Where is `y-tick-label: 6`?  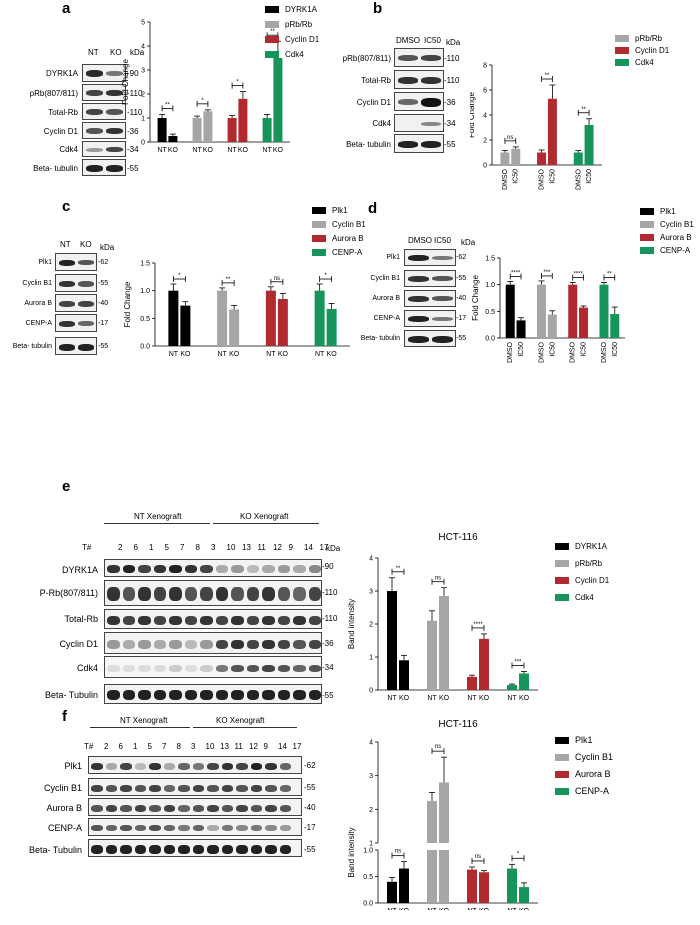 y-tick-label: 6 is located at coordinates (485, 91).